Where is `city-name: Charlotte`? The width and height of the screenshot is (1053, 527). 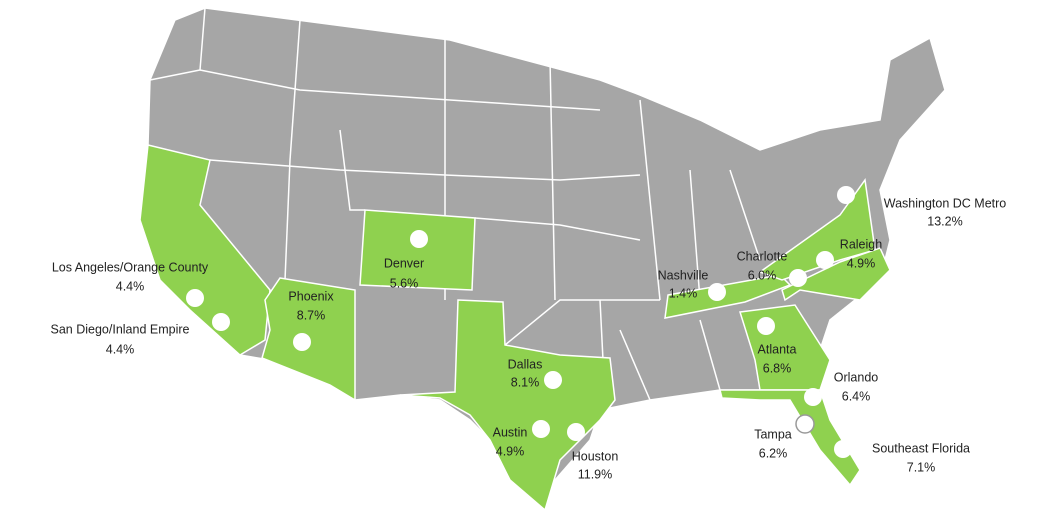 city-name: Charlotte is located at coordinates (762, 256).